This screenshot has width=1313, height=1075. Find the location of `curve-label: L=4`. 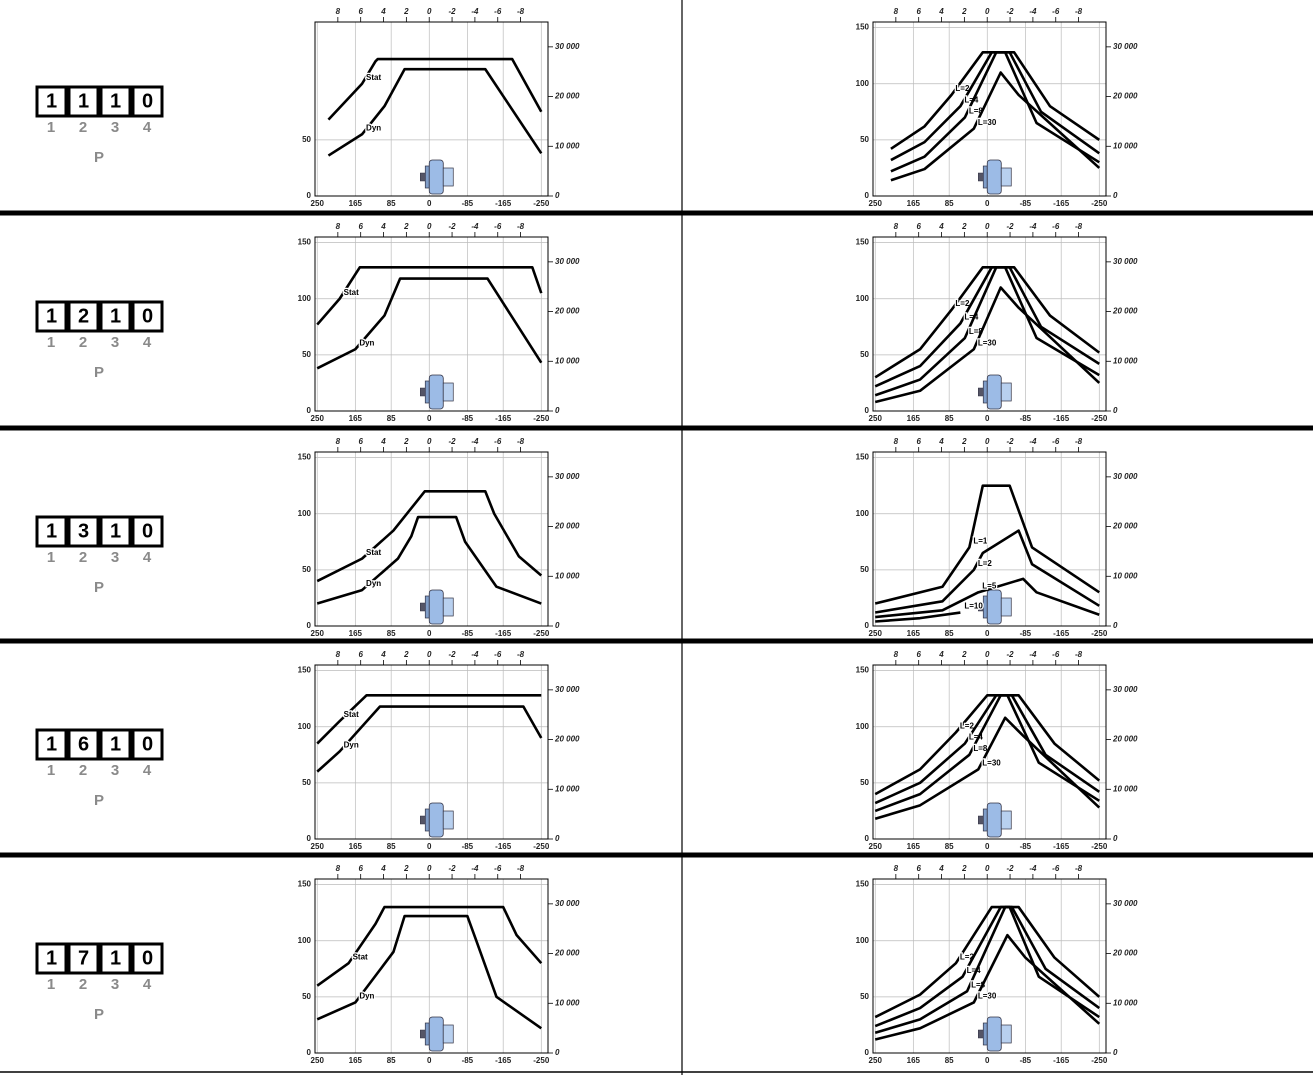

curve-label: L=4 is located at coordinates (974, 970).